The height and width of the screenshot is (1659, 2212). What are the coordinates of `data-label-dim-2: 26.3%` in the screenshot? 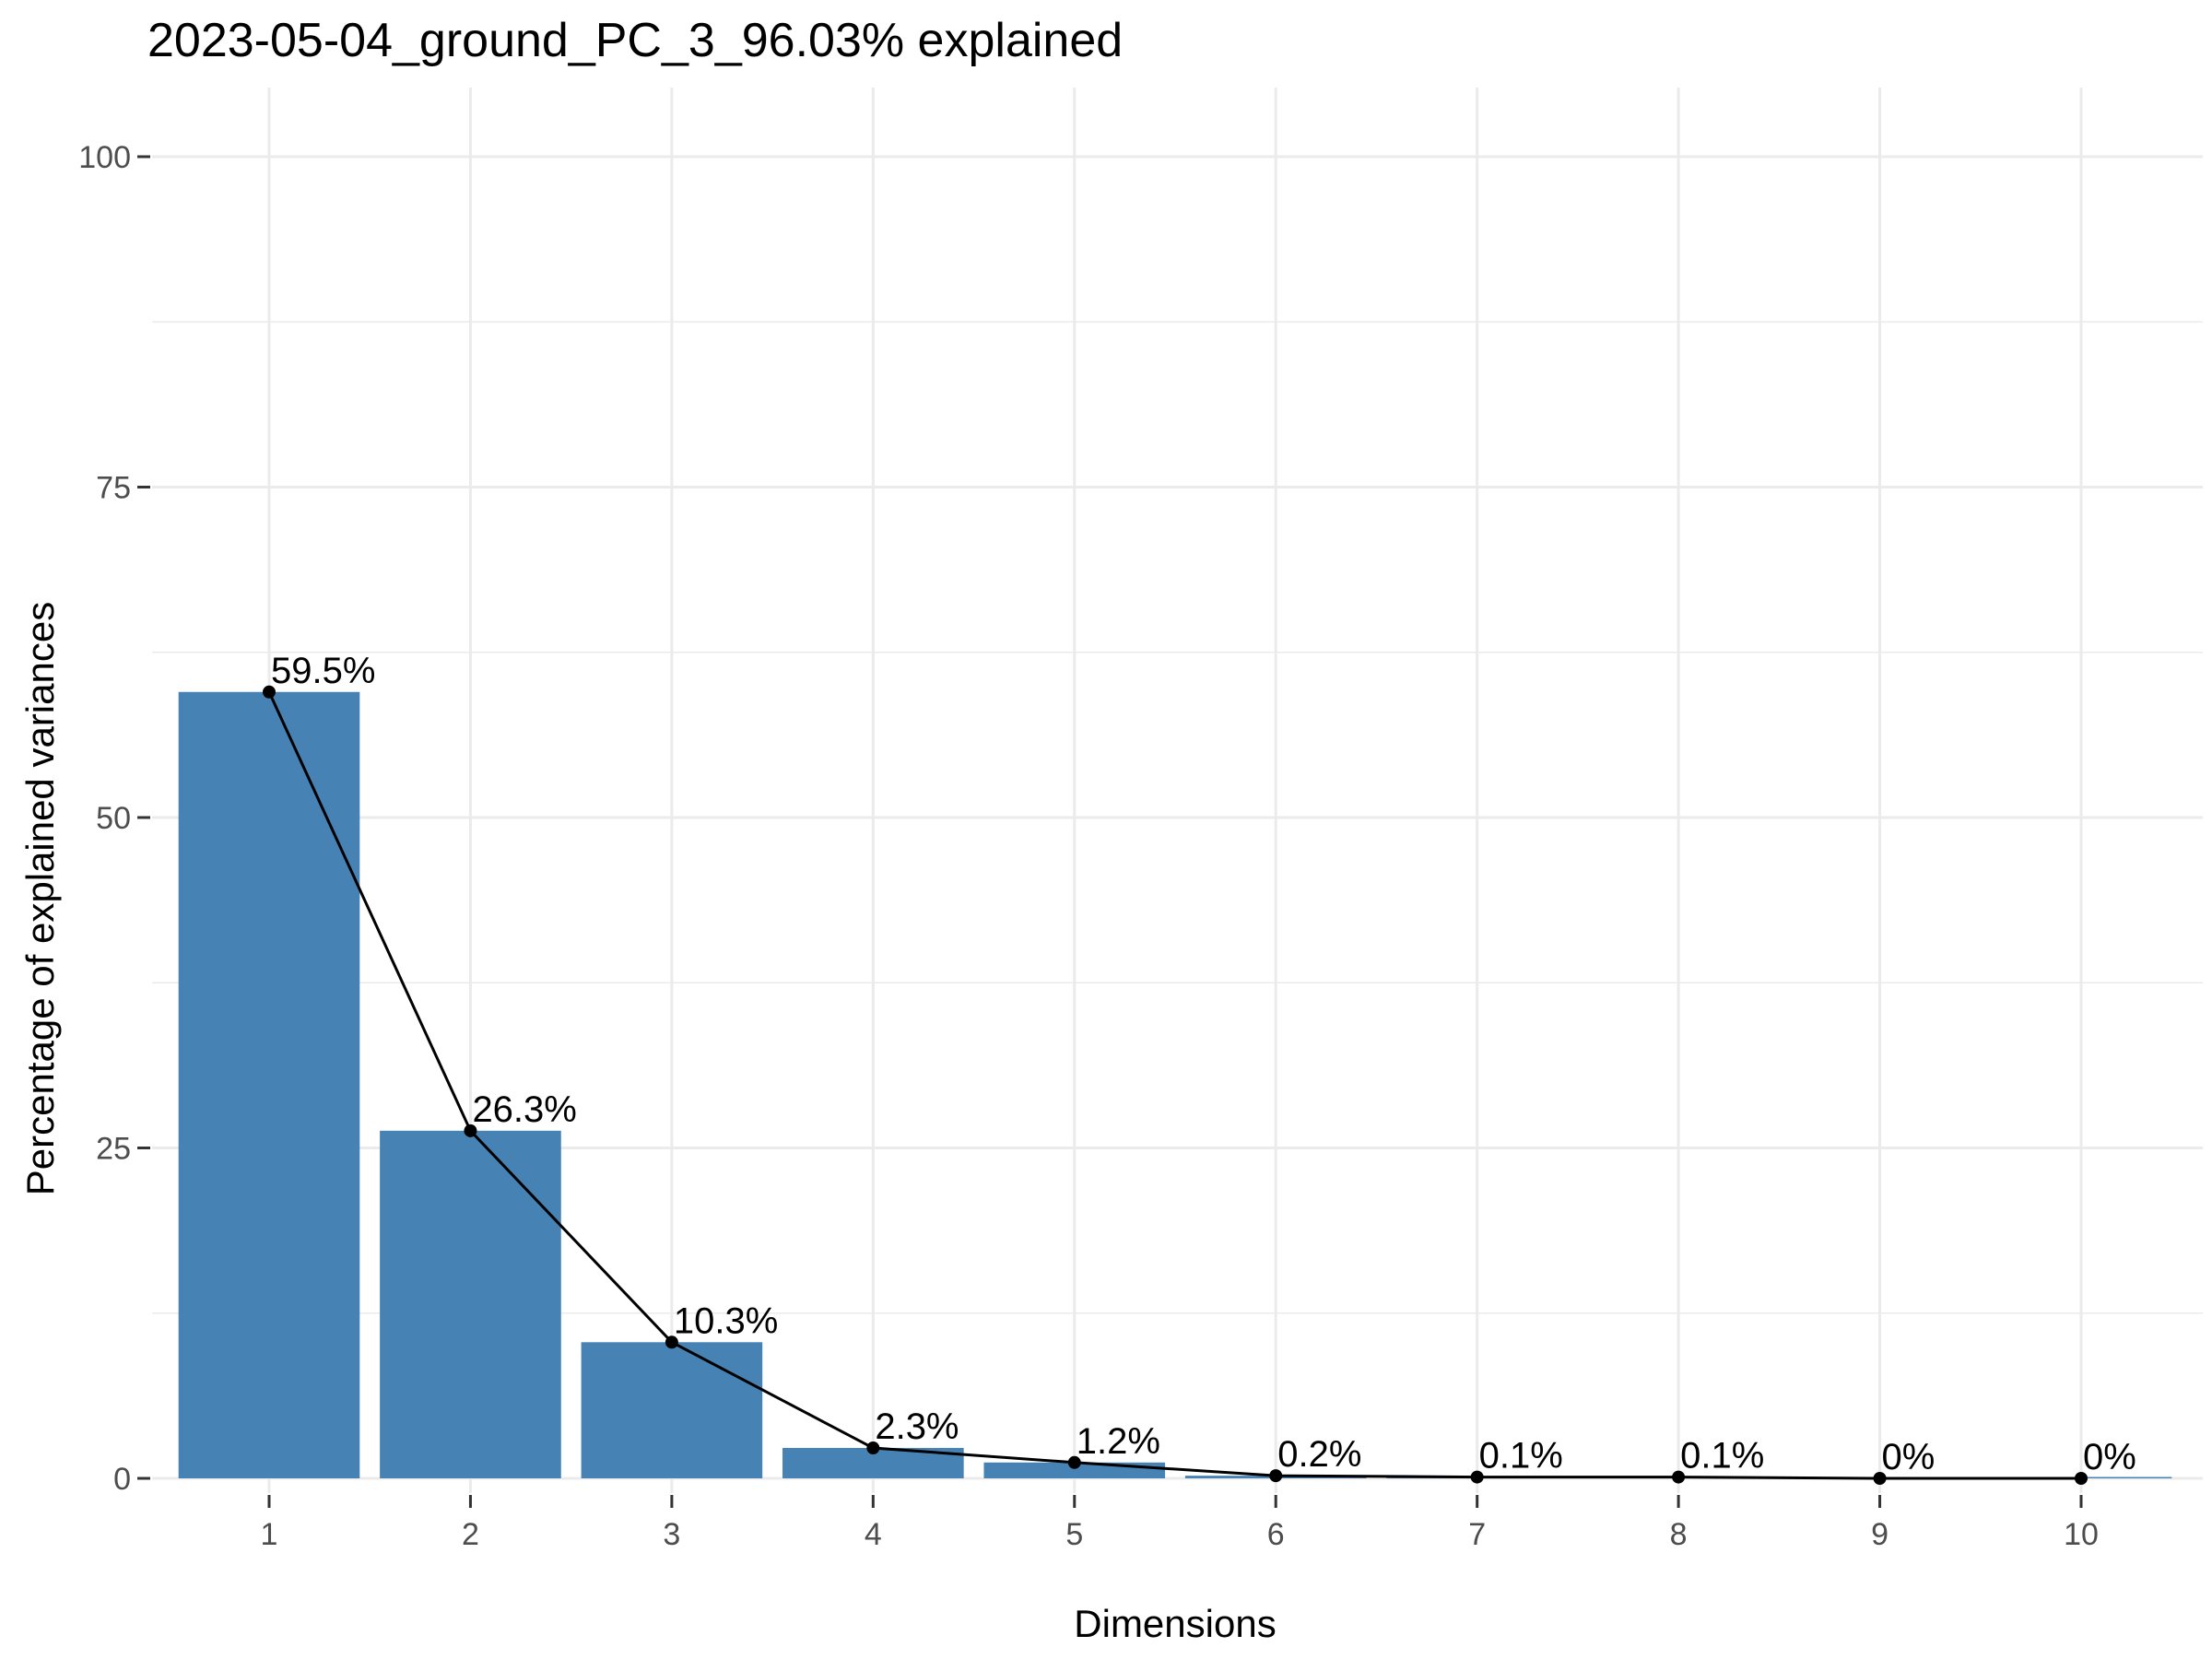 It's located at (524, 1109).